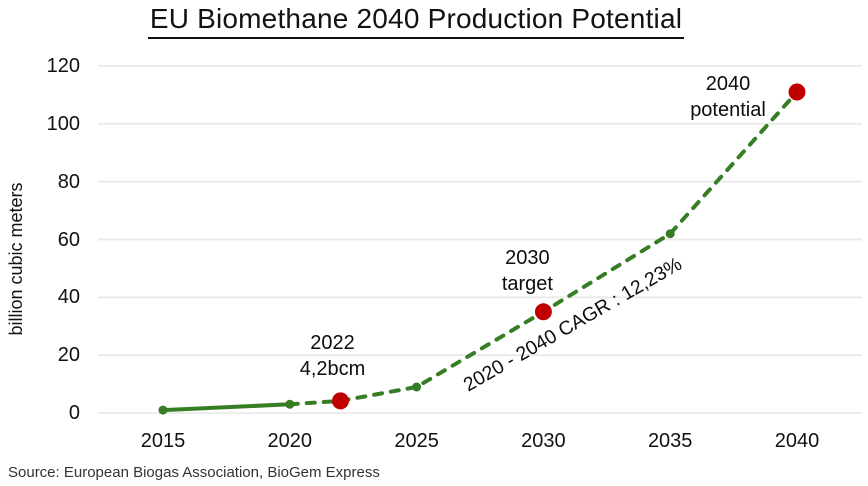 The width and height of the screenshot is (868, 486). I want to click on series-line-historical, so click(226, 407).